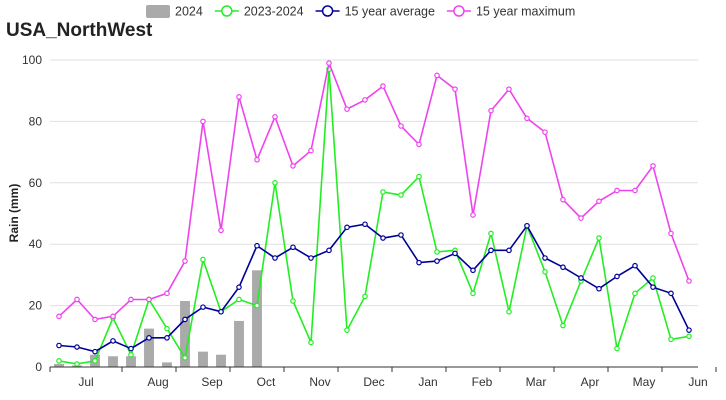 This screenshot has height=400, width=726. I want to click on x-tick-label: Oct, so click(266, 382).